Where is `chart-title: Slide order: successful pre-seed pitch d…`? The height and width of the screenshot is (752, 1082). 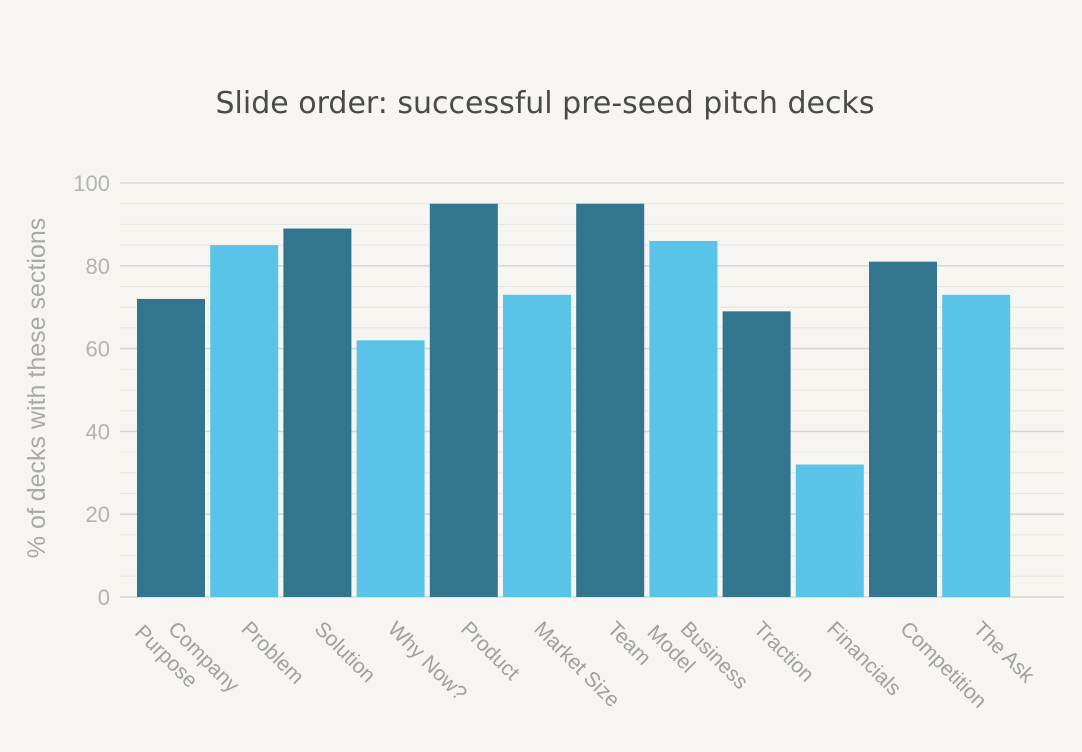 chart-title: Slide order: successful pre-seed pitch d… is located at coordinates (545, 103).